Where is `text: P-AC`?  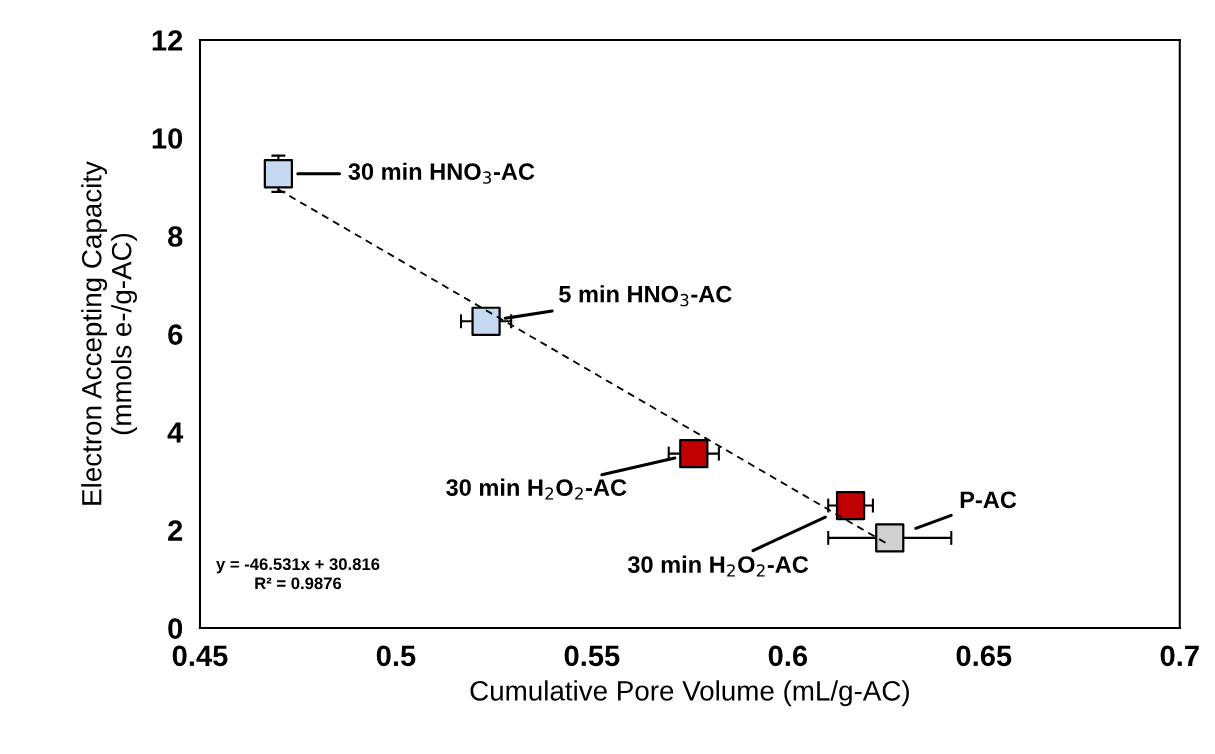 text: P-AC is located at coordinates (988, 500).